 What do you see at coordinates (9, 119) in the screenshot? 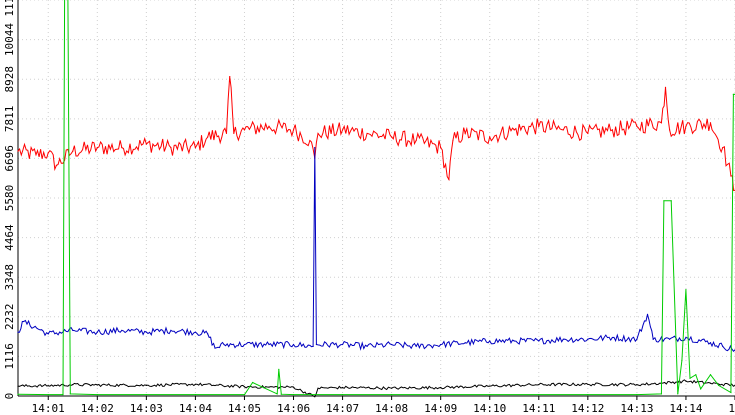
I see `y-tick-label: 7811` at bounding box center [9, 119].